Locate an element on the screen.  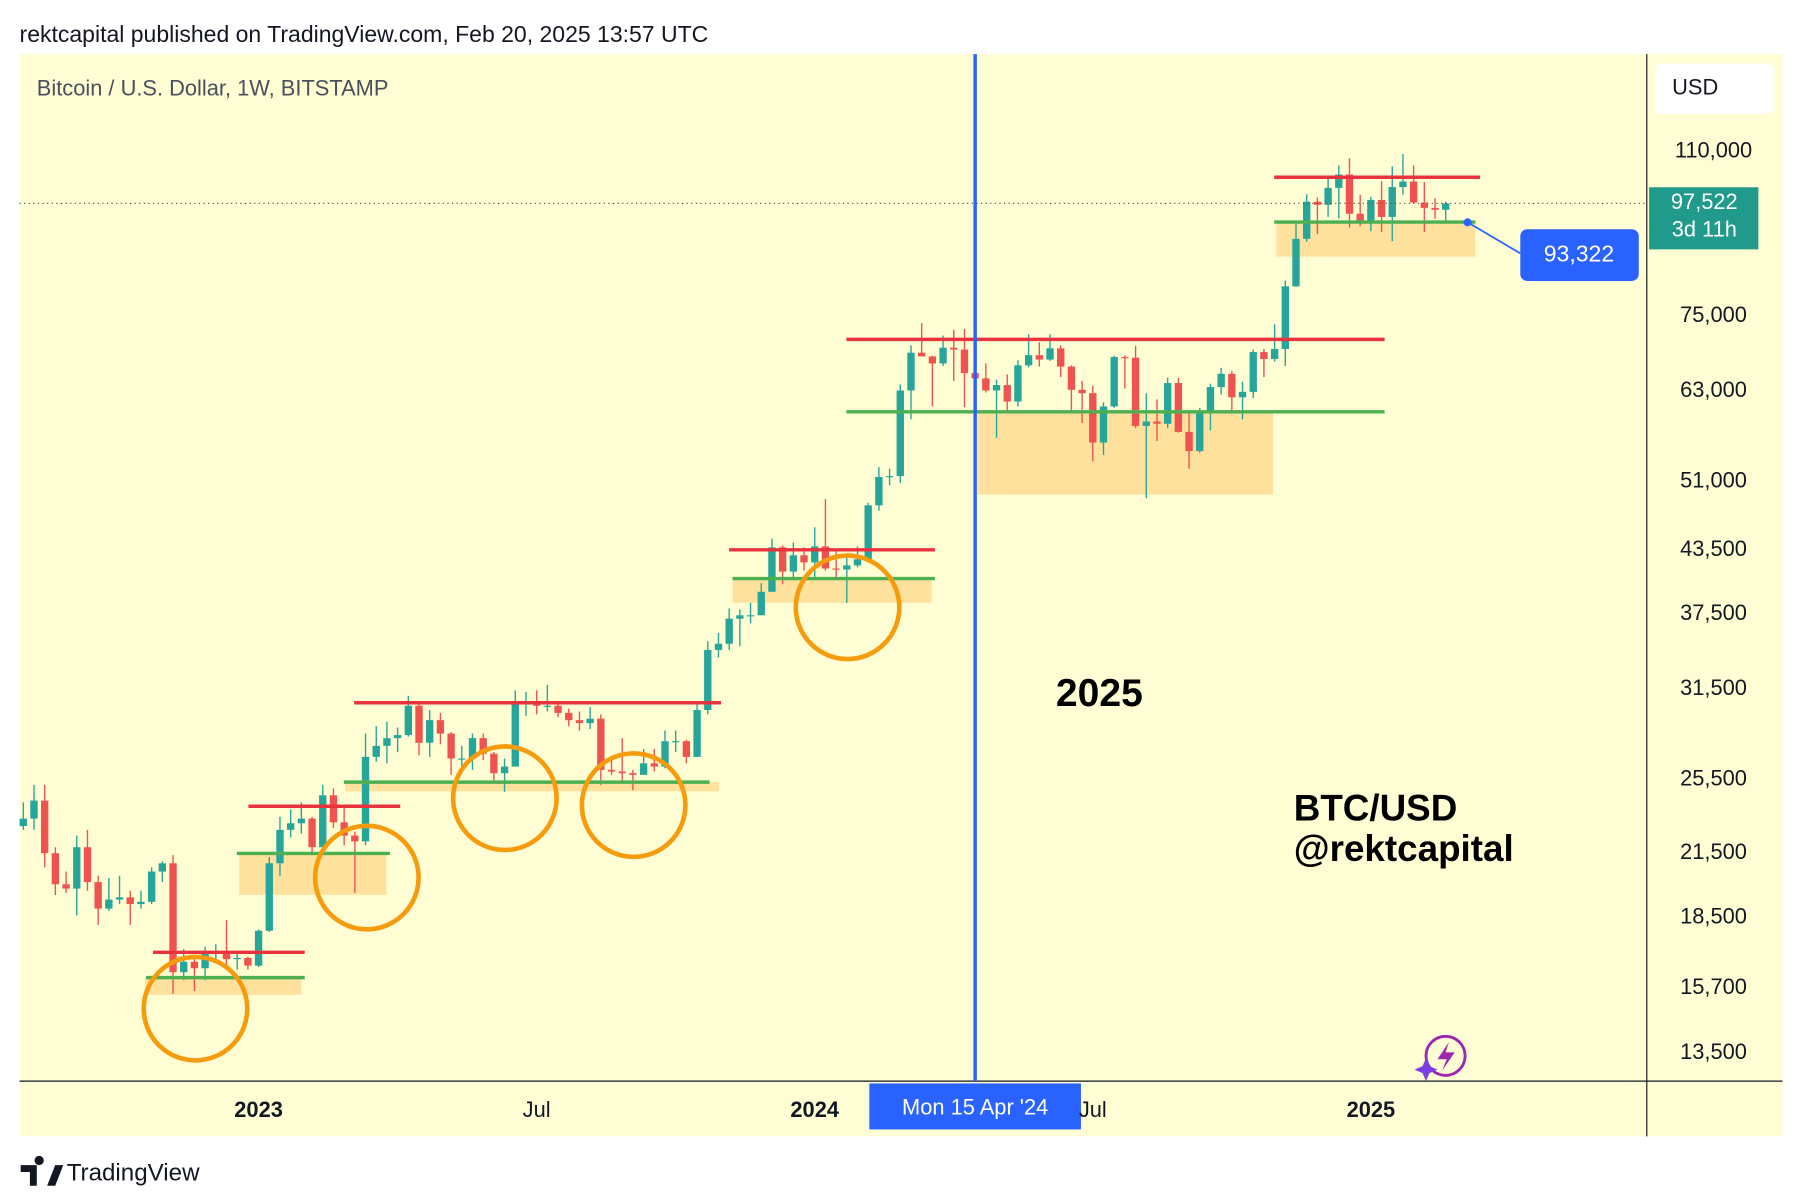
y-tick-label: 31,500 is located at coordinates (1713, 687).